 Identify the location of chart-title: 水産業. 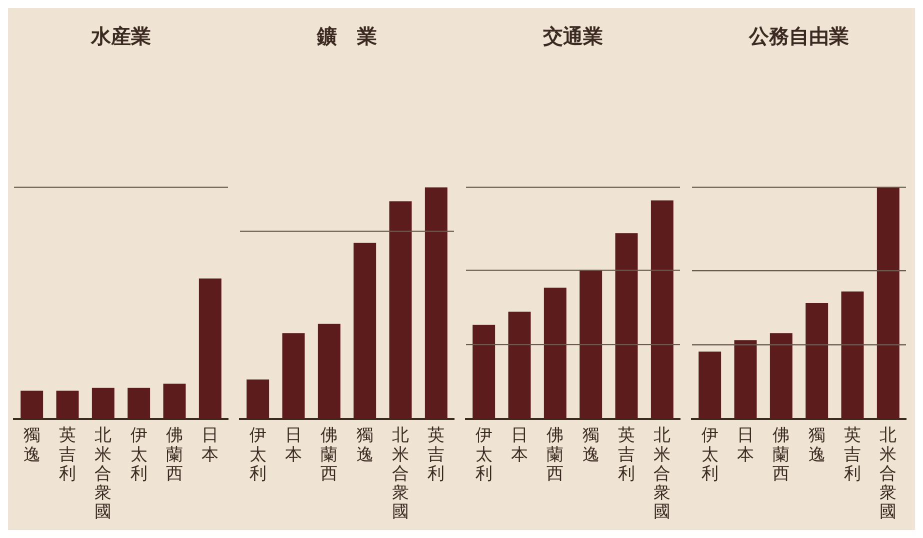
(120, 36).